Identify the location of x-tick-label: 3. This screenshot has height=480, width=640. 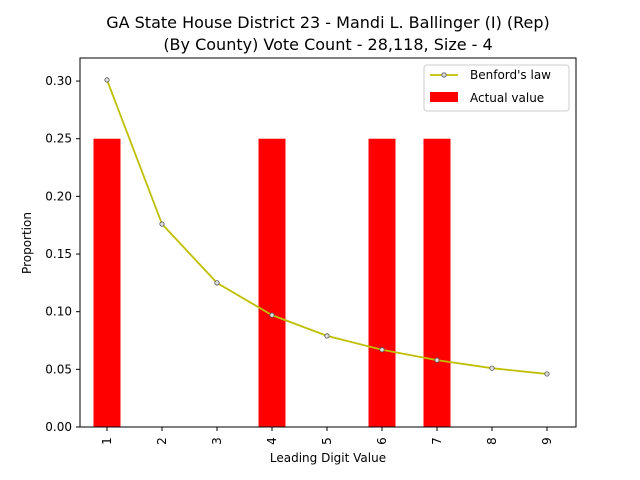
(217, 441).